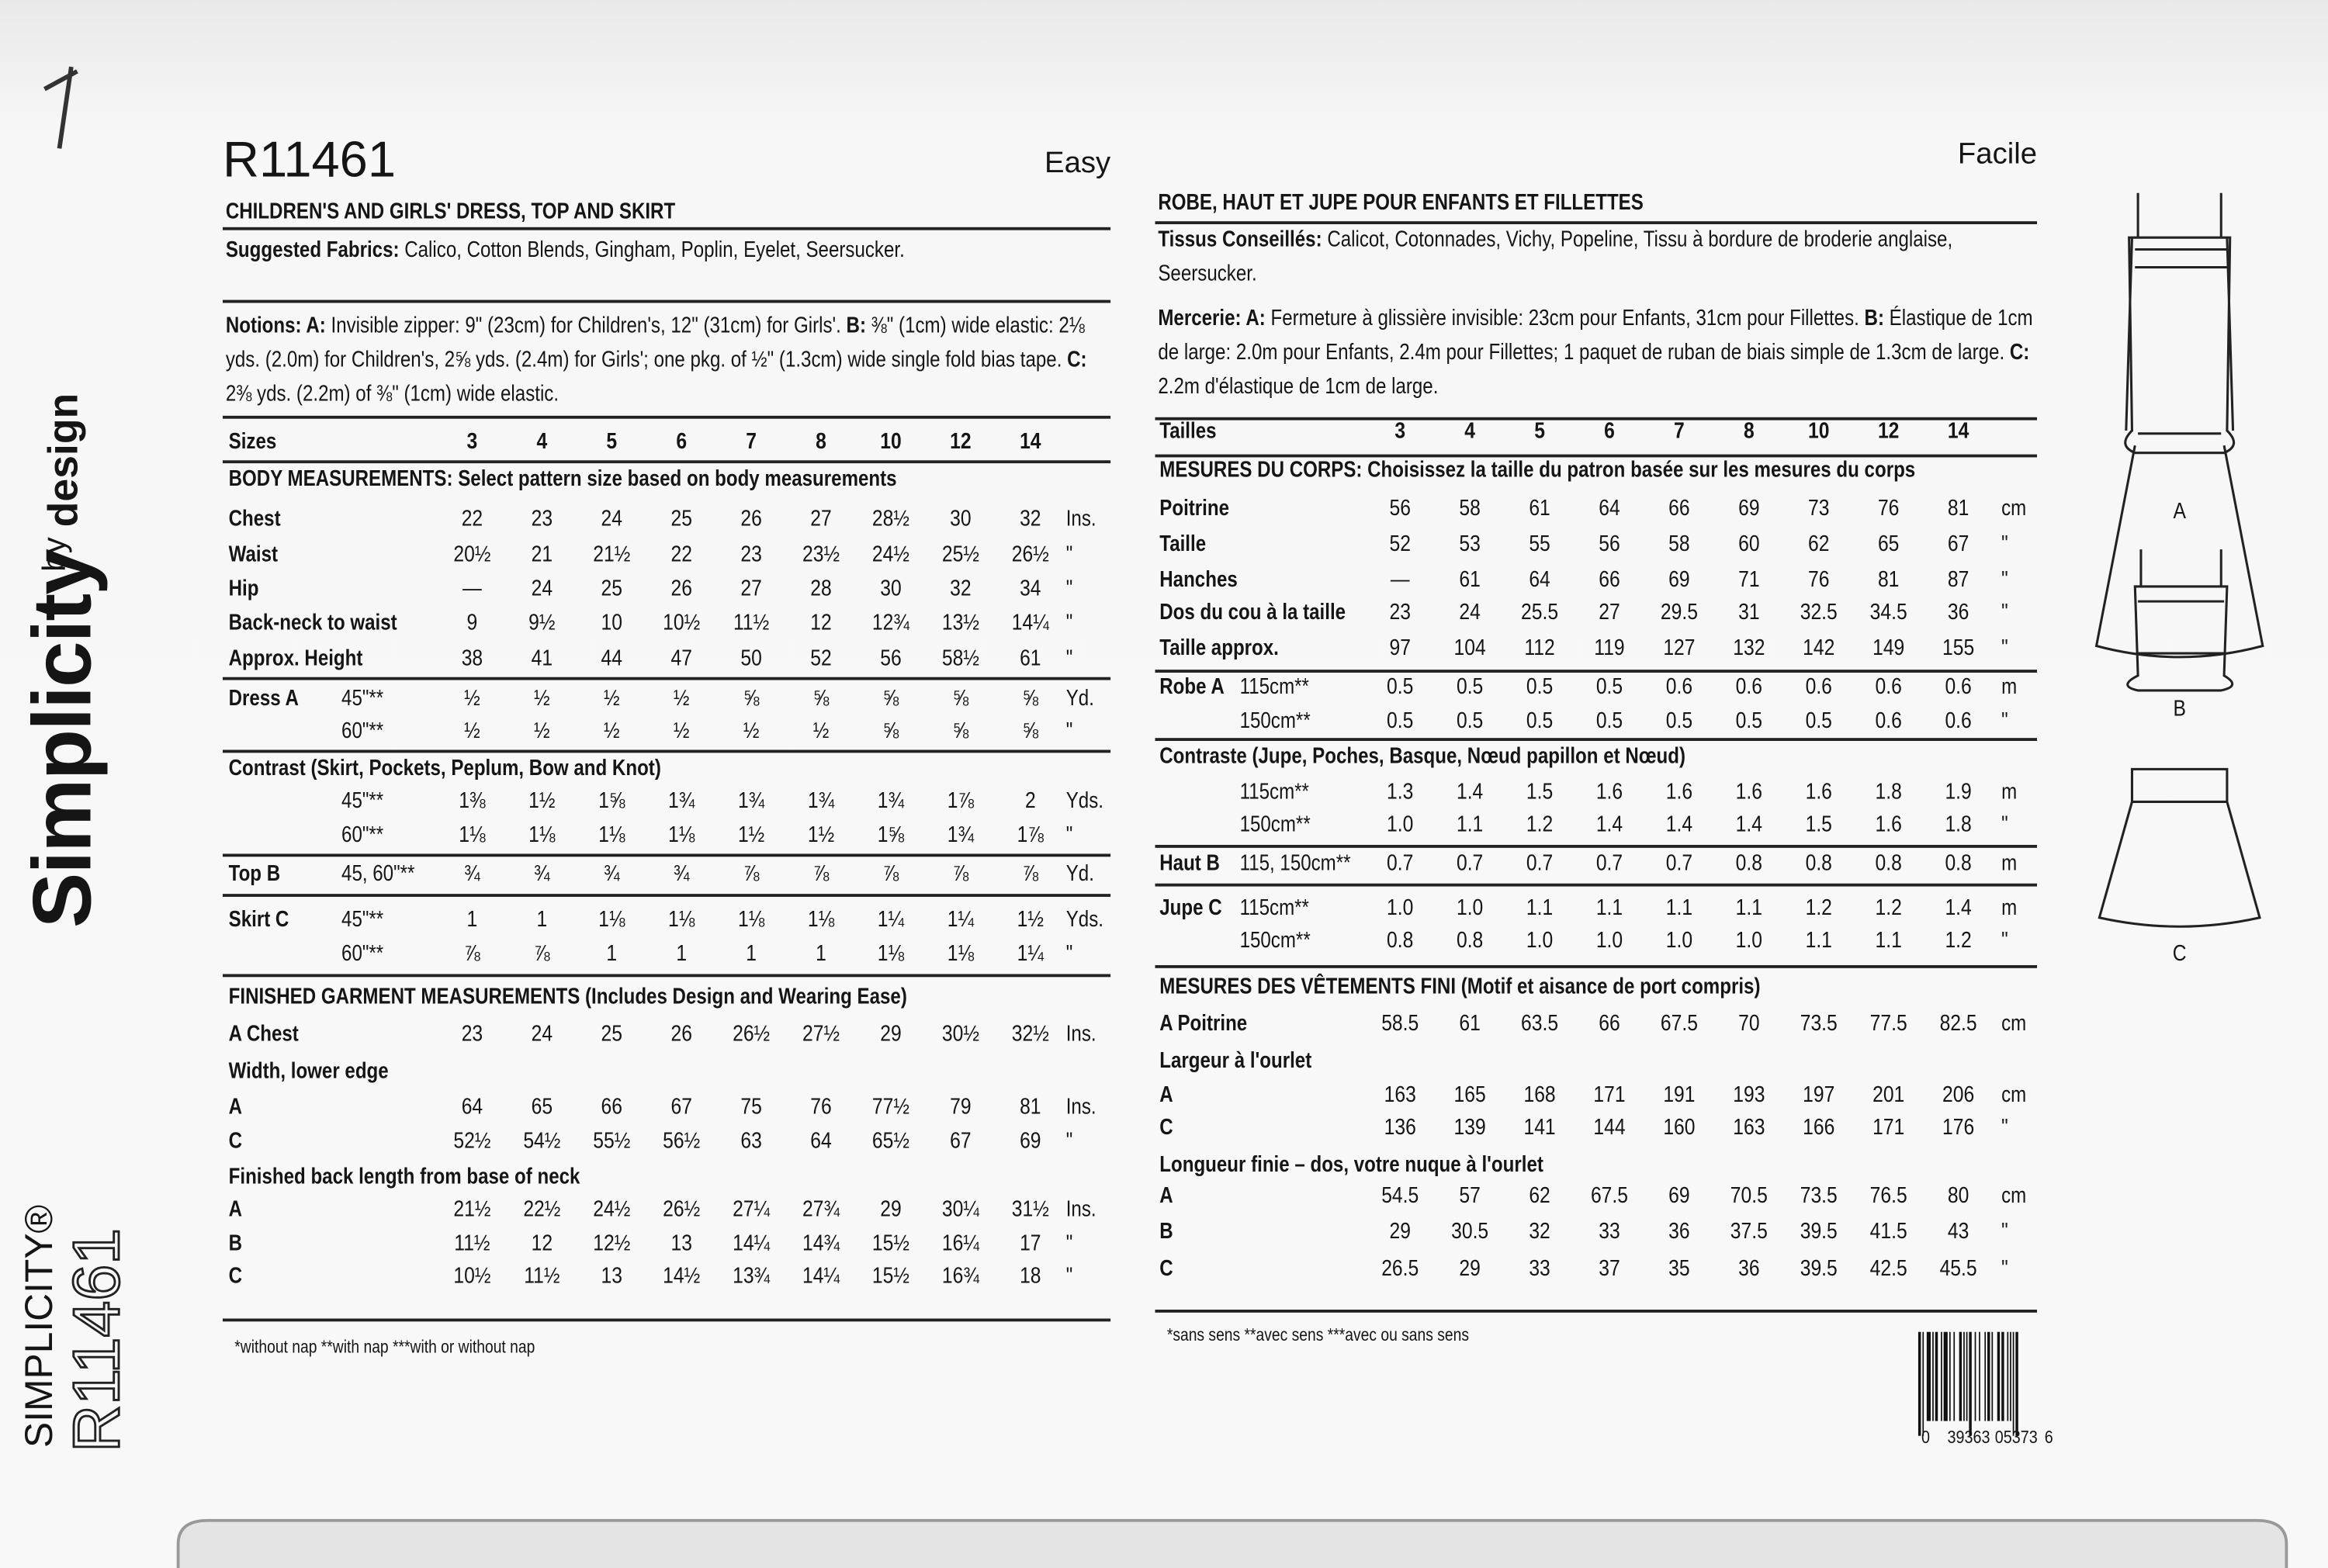 The image size is (2328, 1568). What do you see at coordinates (821, 555) in the screenshot?
I see `cell: 23½` at bounding box center [821, 555].